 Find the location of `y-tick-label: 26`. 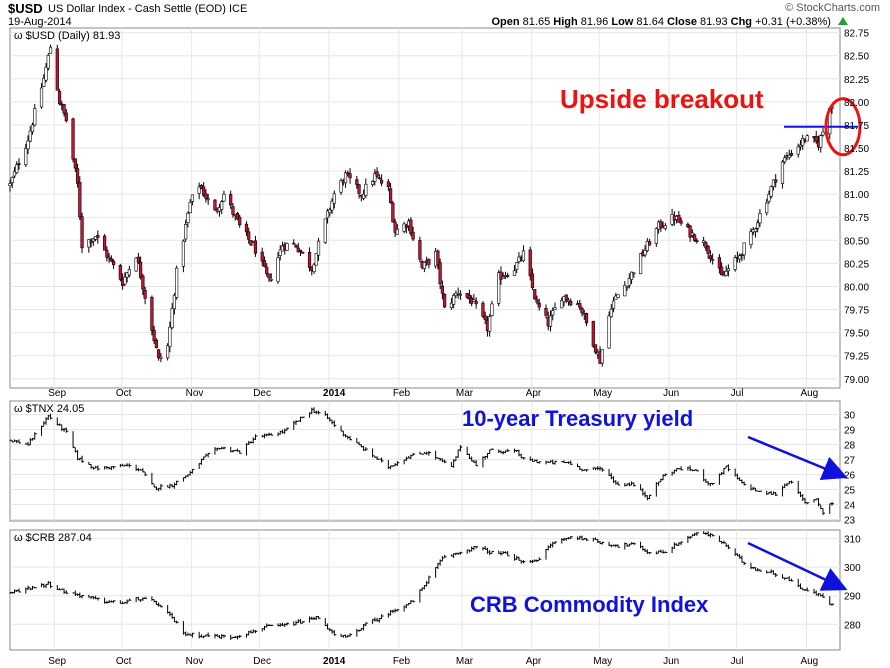

y-tick-label: 26 is located at coordinates (850, 476).